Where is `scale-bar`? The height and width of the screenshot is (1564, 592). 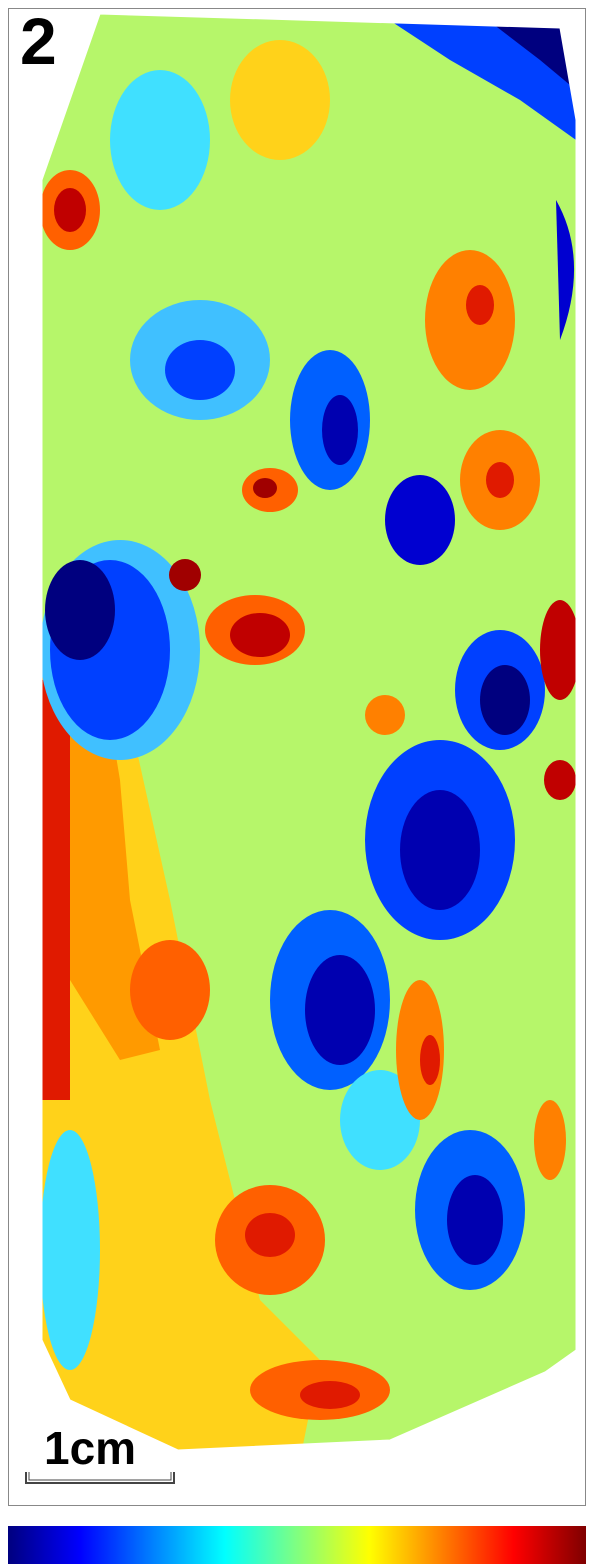 scale-bar is located at coordinates (100, 1478).